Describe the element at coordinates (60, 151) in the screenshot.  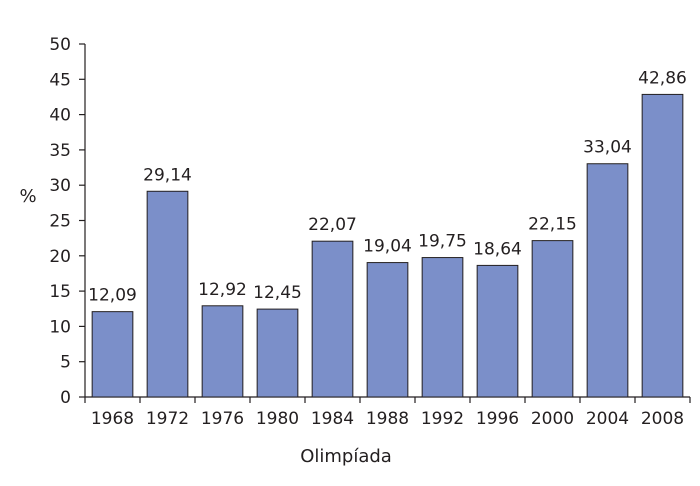
I see `y-tick-label: 35` at that location.